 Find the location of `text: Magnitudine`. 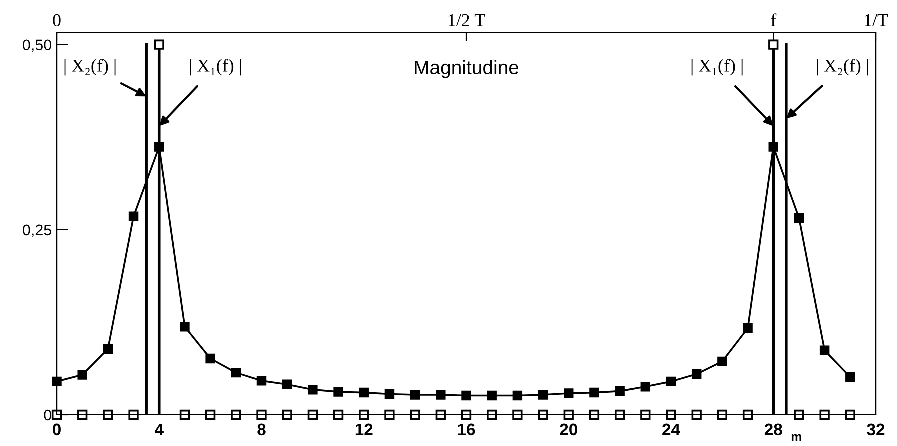

text: Magnitudine is located at coordinates (467, 69).